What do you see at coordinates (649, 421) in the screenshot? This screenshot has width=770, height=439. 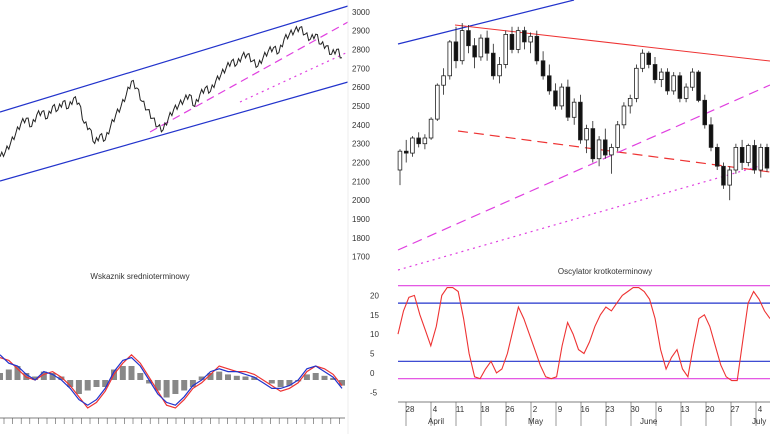 I see `month-label: June` at bounding box center [649, 421].